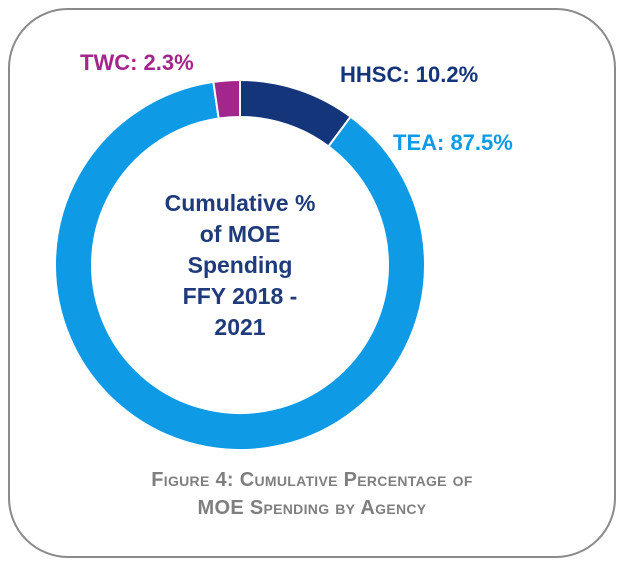  Describe the element at coordinates (453, 142) in the screenshot. I see `slice-label-tea: TEA: 87.5%` at that location.